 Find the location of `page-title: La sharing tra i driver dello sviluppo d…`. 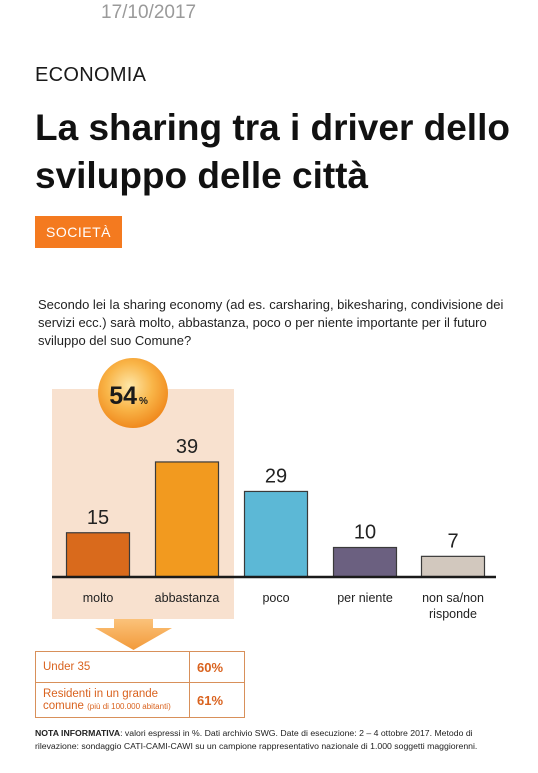

page-title: La sharing tra i driver dello sviluppo d… is located at coordinates (272, 151).